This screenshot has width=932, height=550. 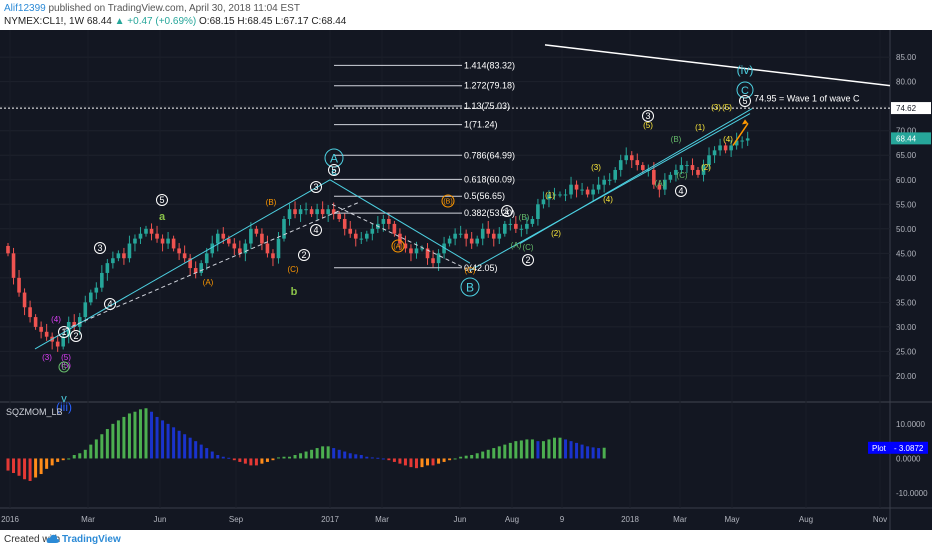 I want to click on impulse-label-2: 2, so click(x=527, y=260).